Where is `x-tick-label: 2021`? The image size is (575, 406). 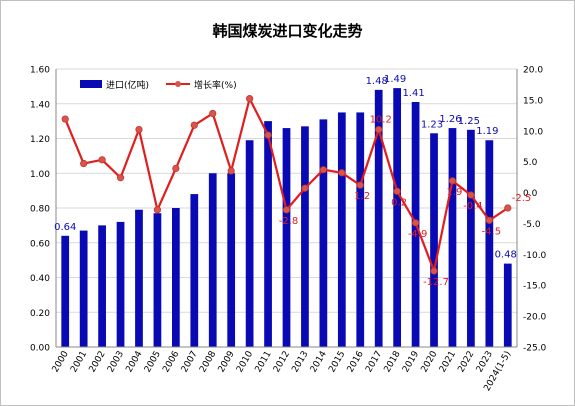 x-tick-label: 2021 is located at coordinates (448, 362).